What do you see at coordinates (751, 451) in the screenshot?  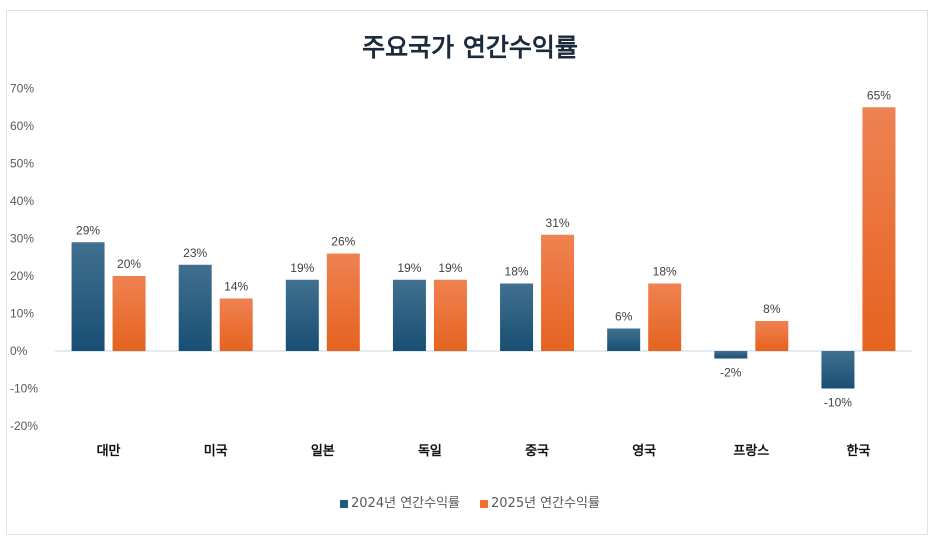 I see `category-label: 프랑스` at bounding box center [751, 451].